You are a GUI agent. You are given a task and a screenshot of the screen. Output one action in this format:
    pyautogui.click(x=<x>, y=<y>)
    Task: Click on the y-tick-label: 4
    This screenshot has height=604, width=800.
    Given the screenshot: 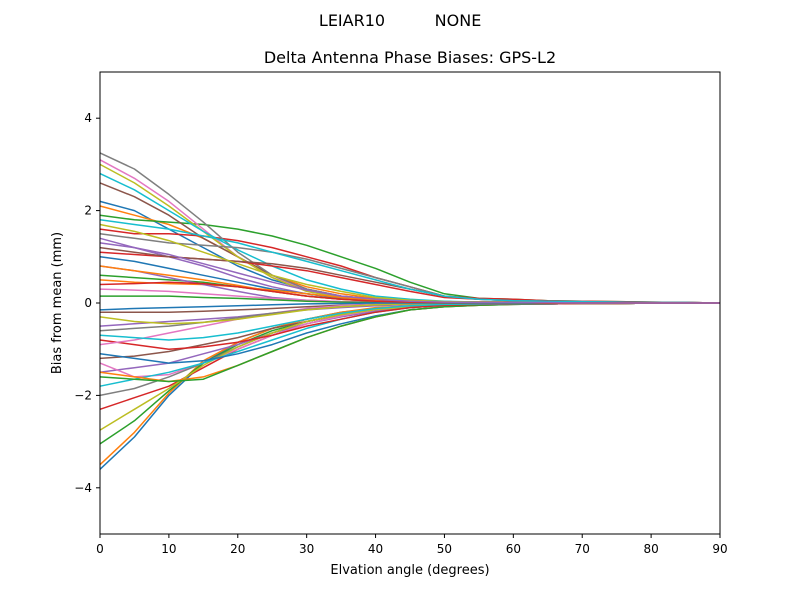 What is the action you would take?
    pyautogui.click(x=88, y=118)
    